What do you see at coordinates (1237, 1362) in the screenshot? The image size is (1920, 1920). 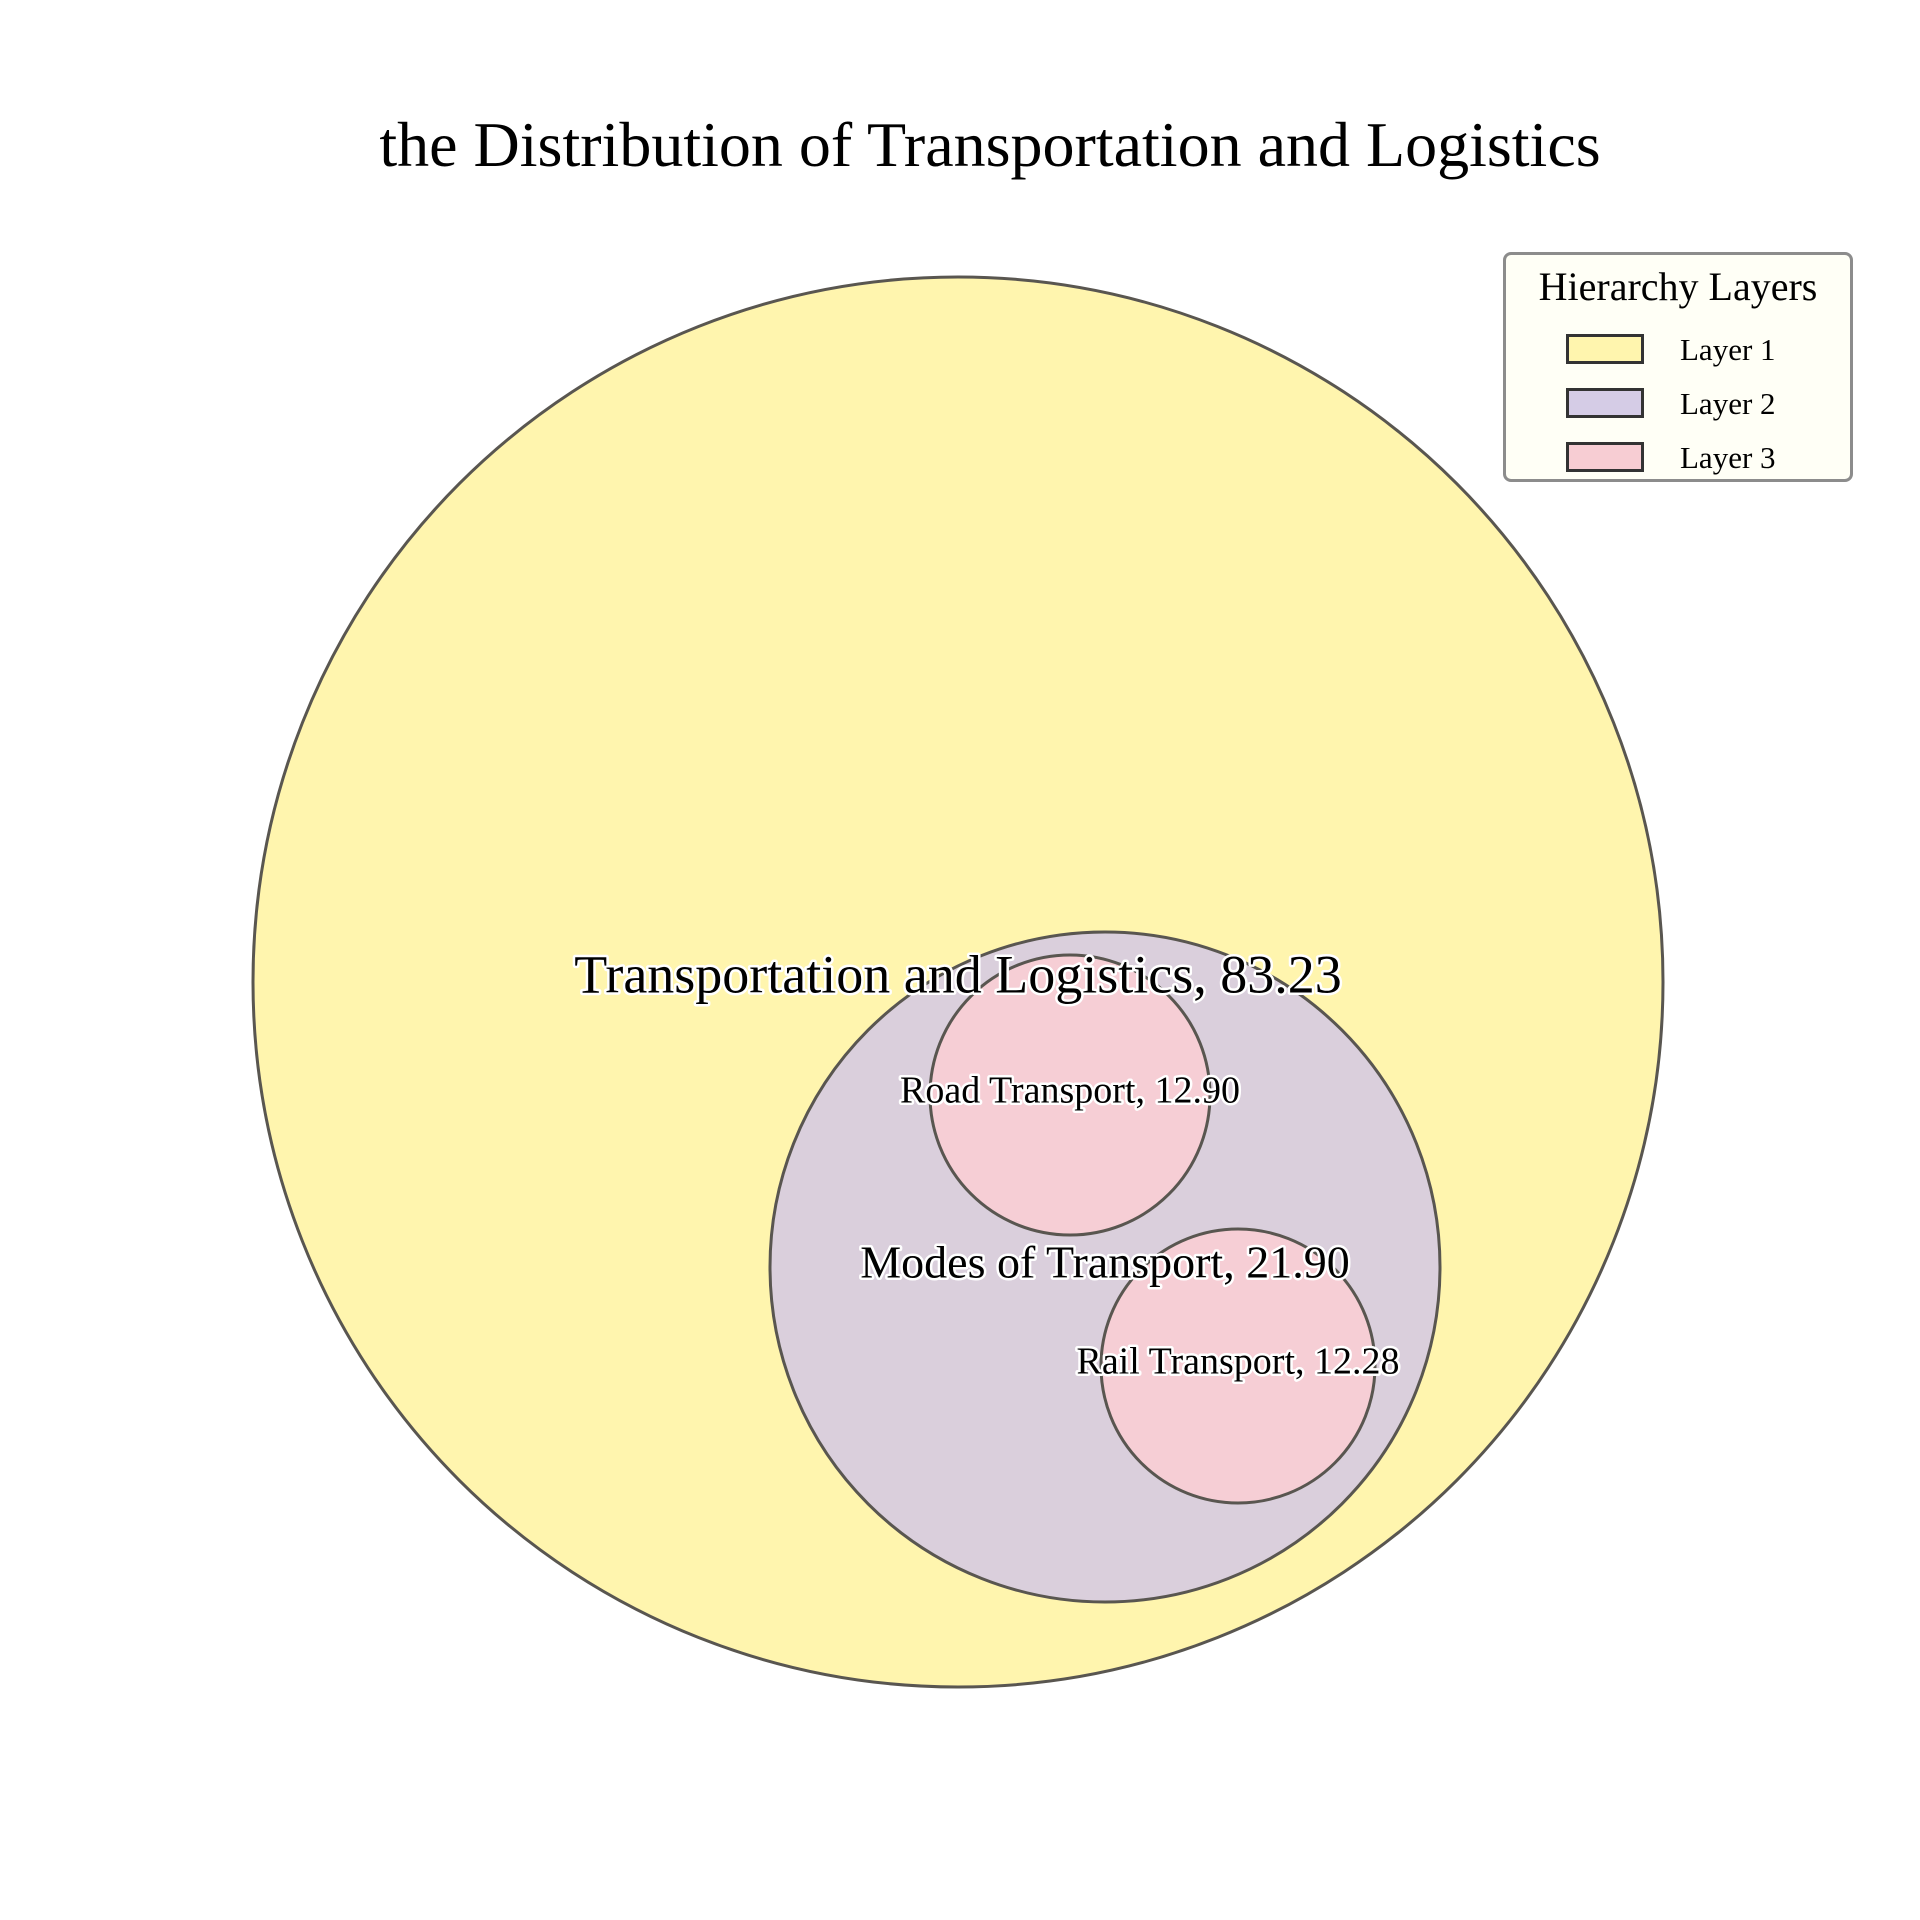 I see `label-rail-transport: Rail Transport, 12.28` at bounding box center [1237, 1362].